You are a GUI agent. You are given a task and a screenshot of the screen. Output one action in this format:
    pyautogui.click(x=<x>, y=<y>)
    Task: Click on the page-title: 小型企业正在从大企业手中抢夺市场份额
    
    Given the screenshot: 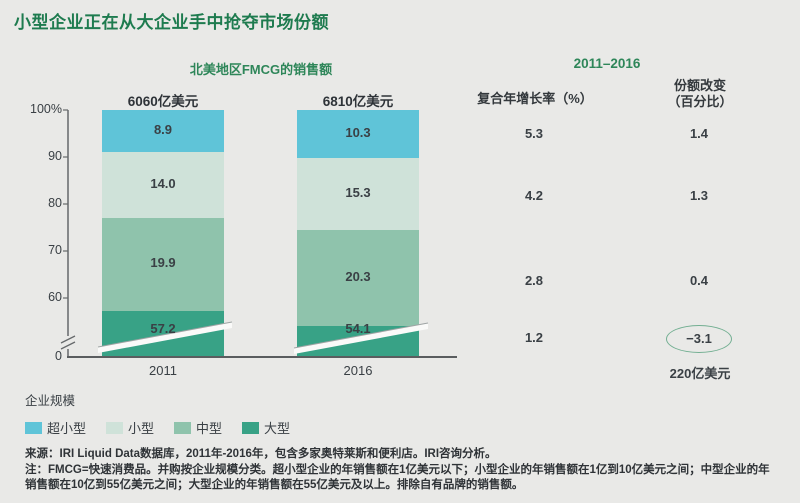 What is the action you would take?
    pyautogui.click(x=171, y=22)
    